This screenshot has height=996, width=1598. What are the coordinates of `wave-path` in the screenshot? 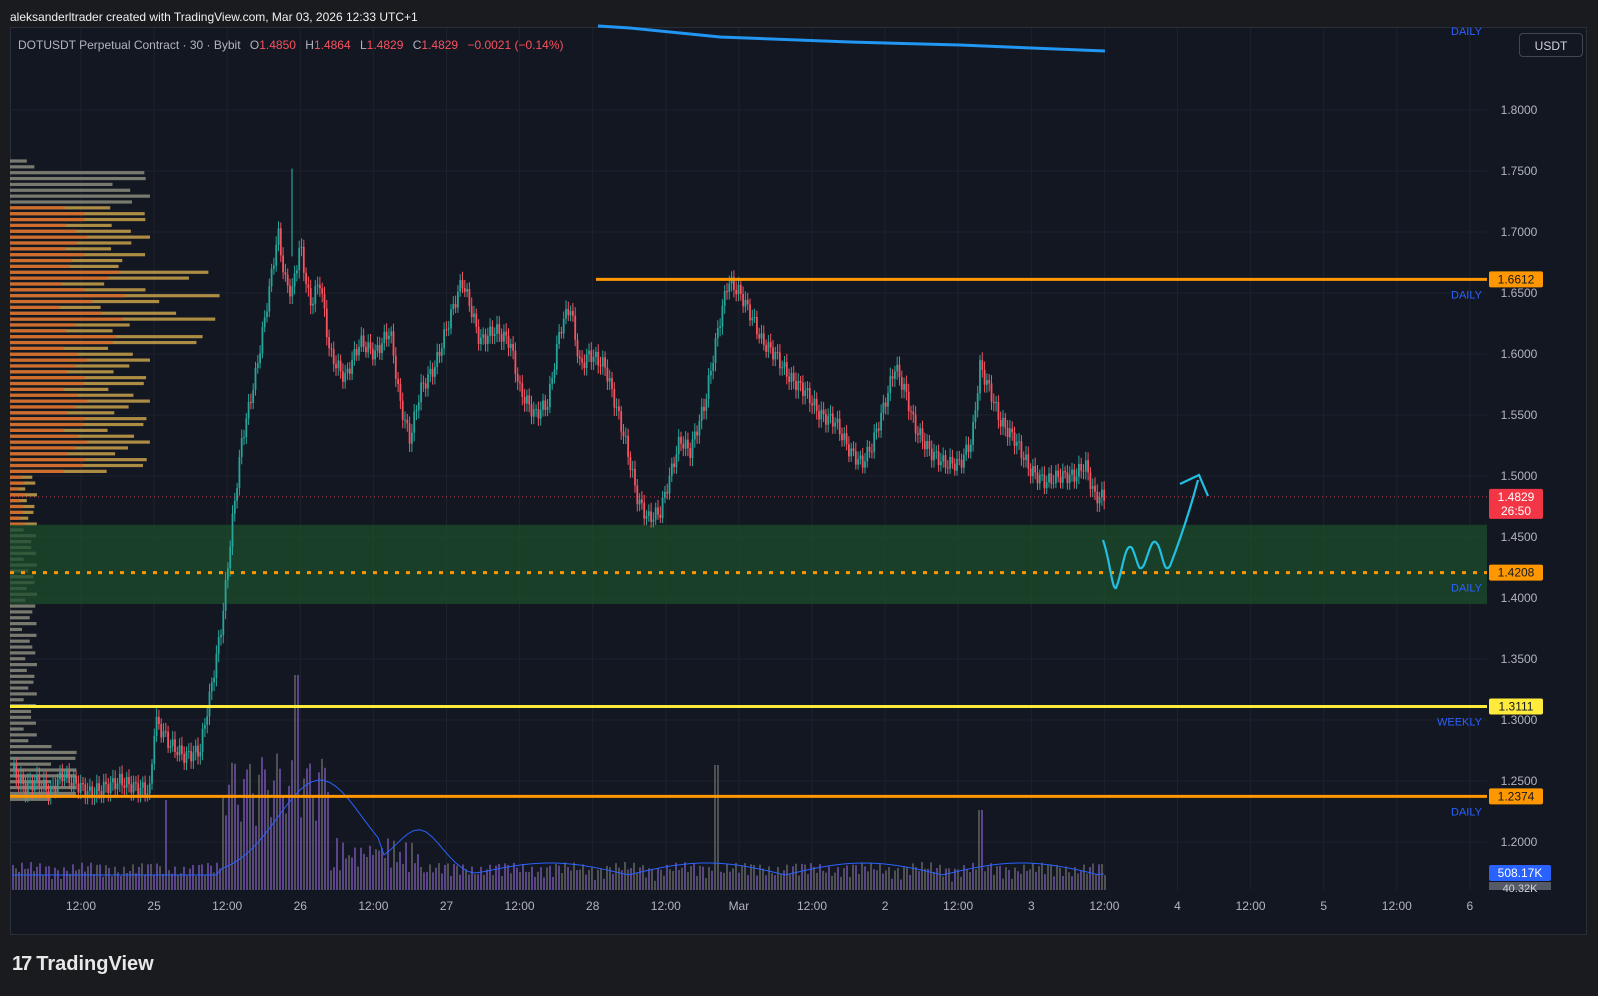 It's located at (1150, 534).